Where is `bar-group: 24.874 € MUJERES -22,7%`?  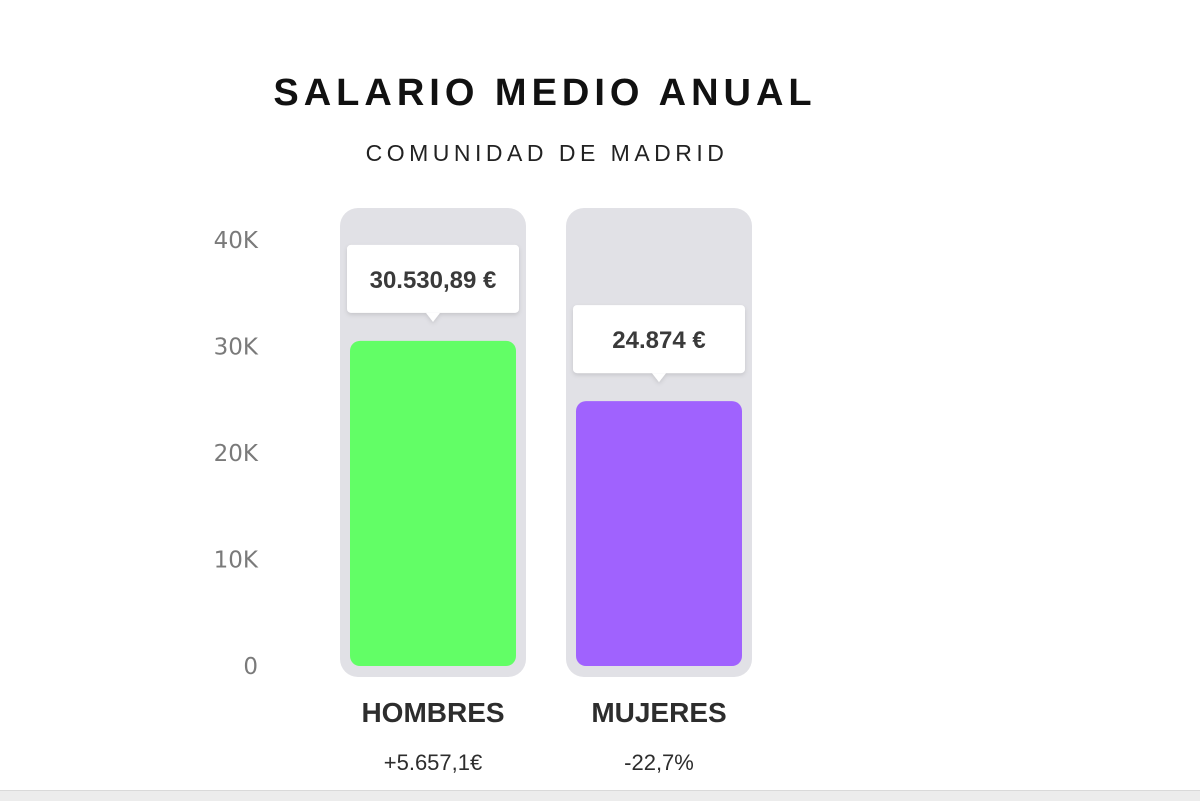
bar-group: 24.874 € MUJERES -22,7% is located at coordinates (659, 491).